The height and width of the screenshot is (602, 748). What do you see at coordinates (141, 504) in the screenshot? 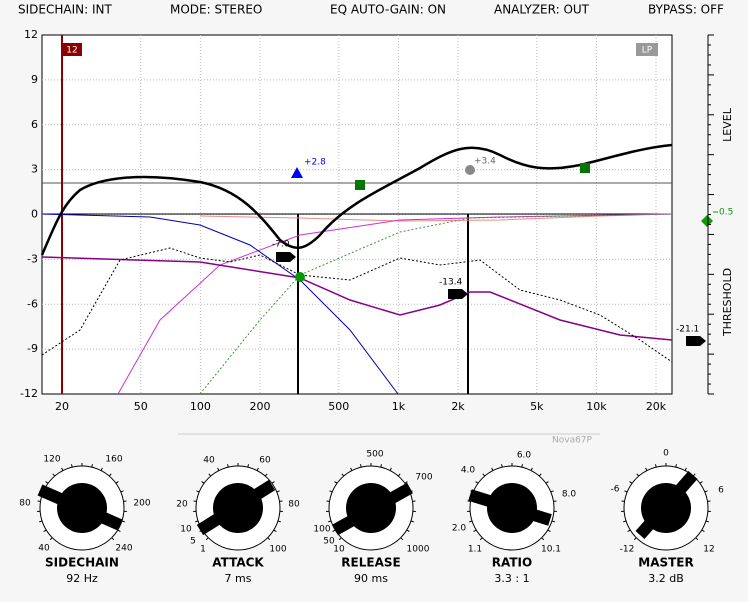
I see `knob-scale-label: 200` at bounding box center [141, 504].